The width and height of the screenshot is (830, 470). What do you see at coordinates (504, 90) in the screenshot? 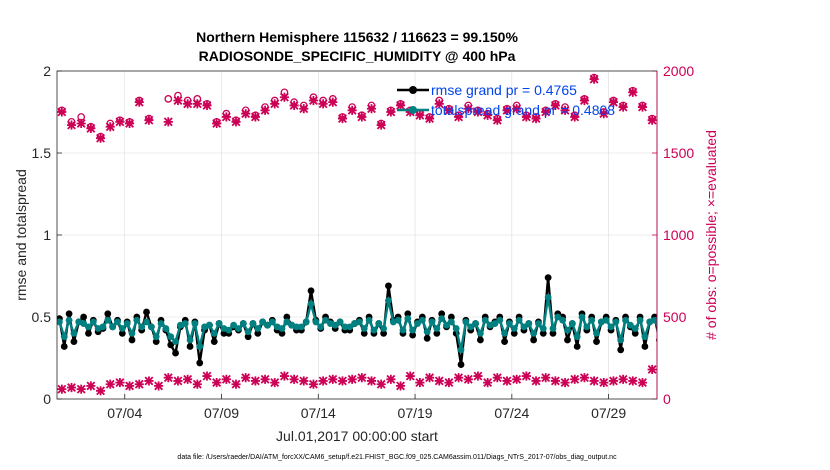
I see `legend-rmse-label: rmse grand pr = 0.4765` at bounding box center [504, 90].